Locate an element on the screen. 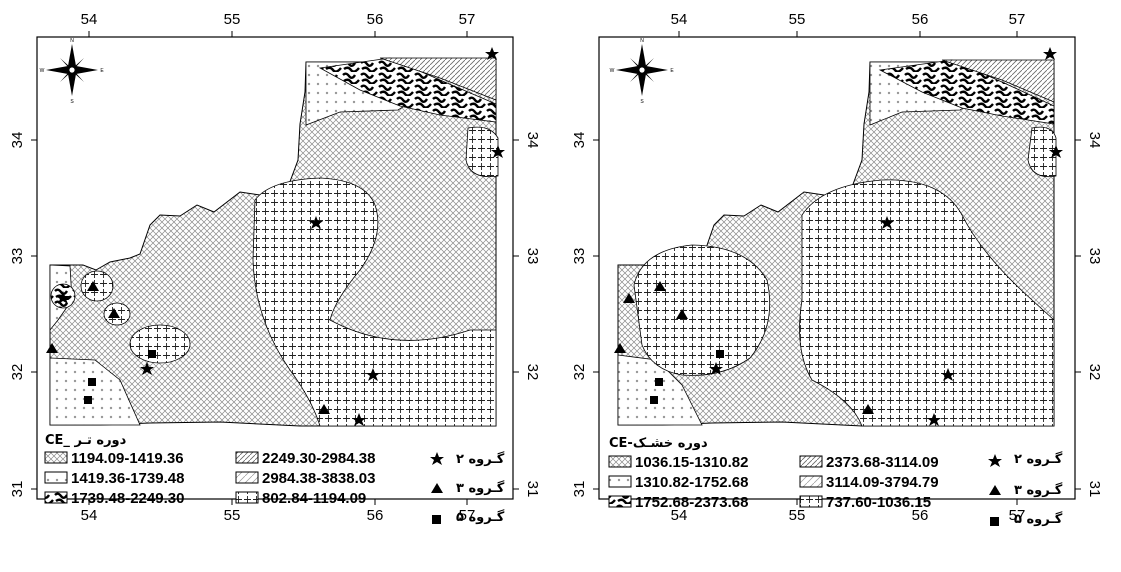 This screenshot has width=1121, height=572. y-tick-left: 32 is located at coordinates (17, 372).